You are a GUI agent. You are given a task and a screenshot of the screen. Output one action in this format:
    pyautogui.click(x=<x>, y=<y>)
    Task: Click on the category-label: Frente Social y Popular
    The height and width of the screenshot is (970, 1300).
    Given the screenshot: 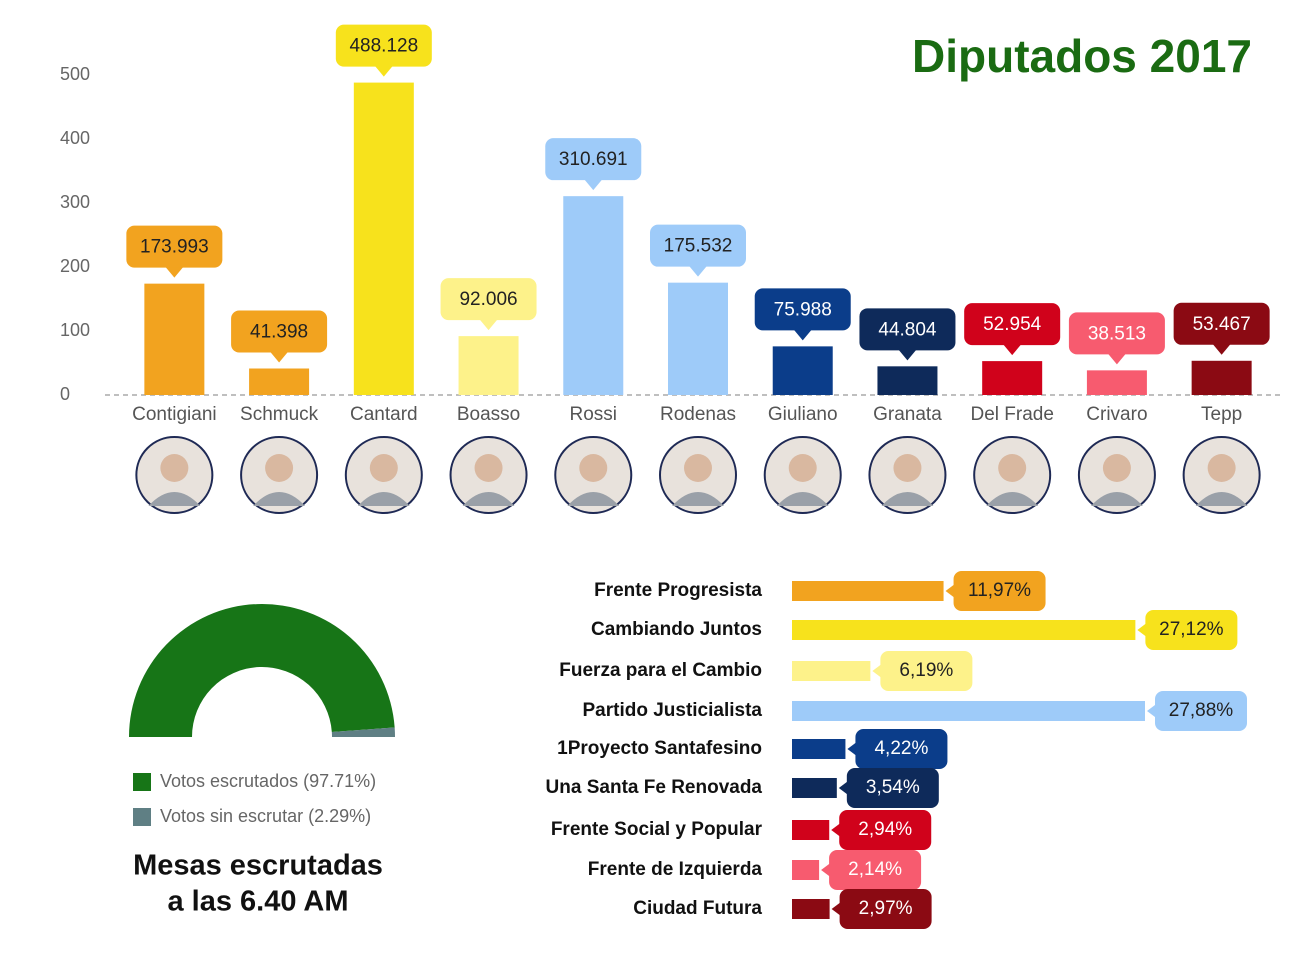 What is the action you would take?
    pyautogui.click(x=657, y=829)
    